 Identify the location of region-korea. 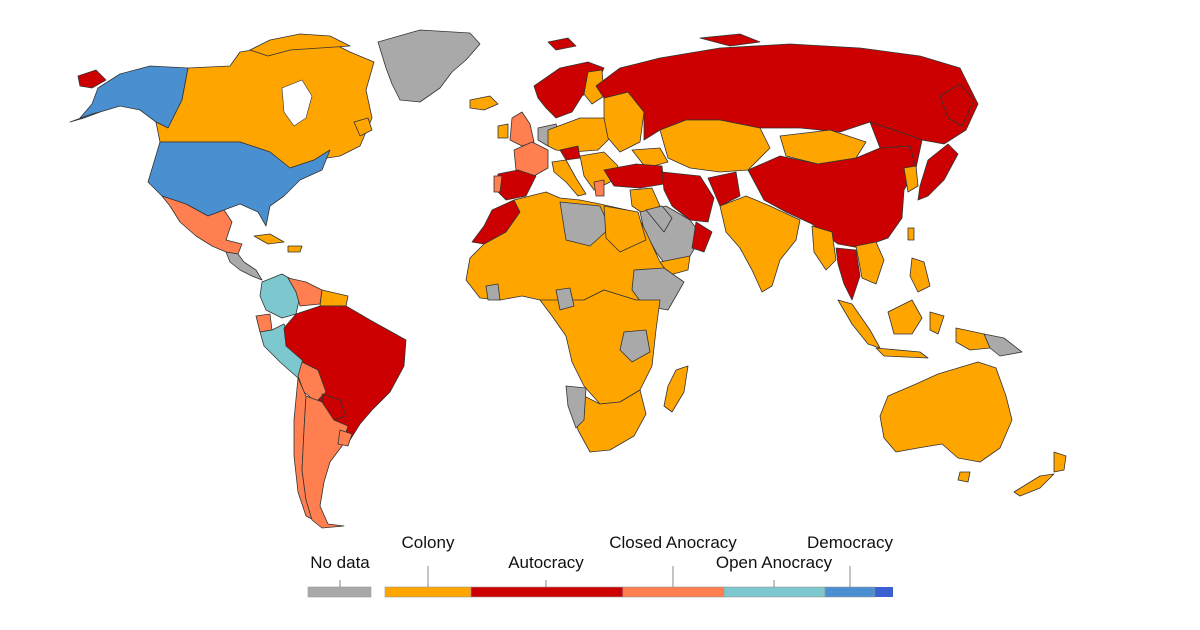
(911, 179).